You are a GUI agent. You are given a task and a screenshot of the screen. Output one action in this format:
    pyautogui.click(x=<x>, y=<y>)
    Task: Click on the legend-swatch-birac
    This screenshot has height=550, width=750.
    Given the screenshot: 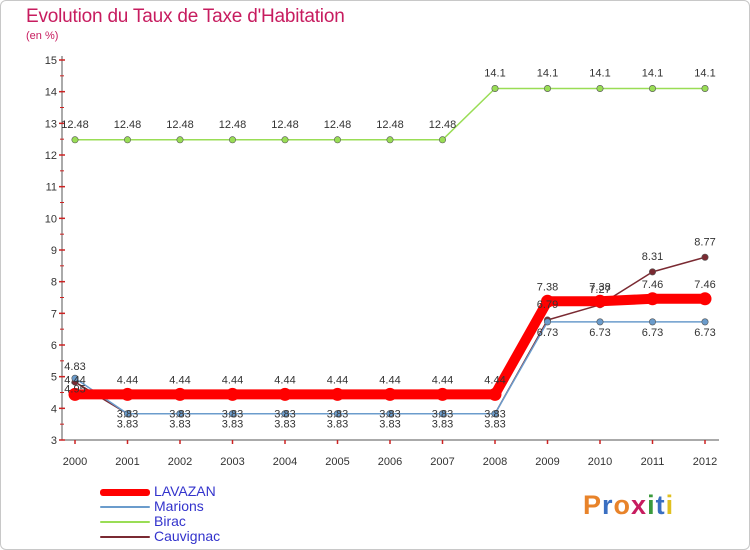 What is the action you would take?
    pyautogui.click(x=125, y=522)
    